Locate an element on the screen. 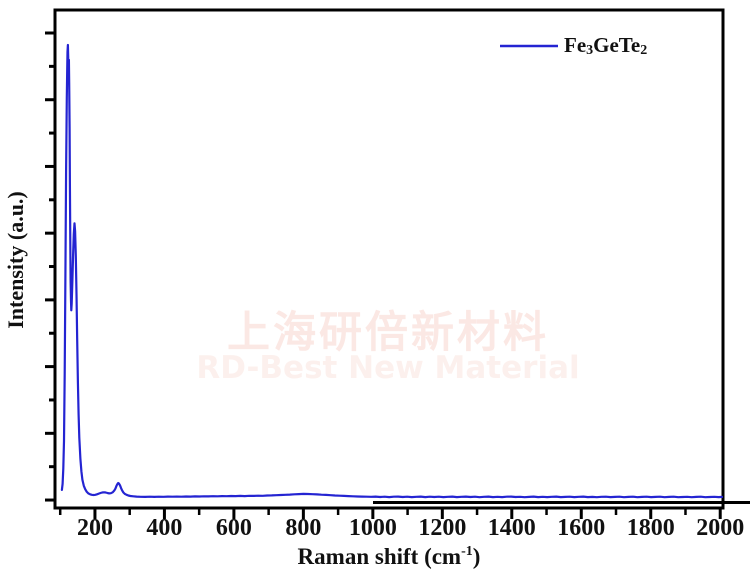 The height and width of the screenshot is (586, 750). x-tick-label: 1000 is located at coordinates (372, 528).